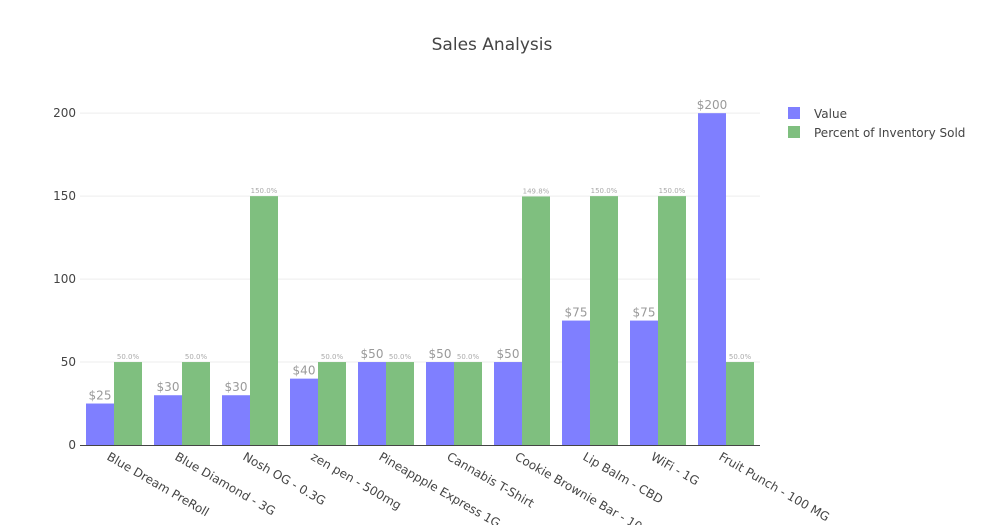 The width and height of the screenshot is (985, 525). I want to click on y-tick-label: 200, so click(64, 113).